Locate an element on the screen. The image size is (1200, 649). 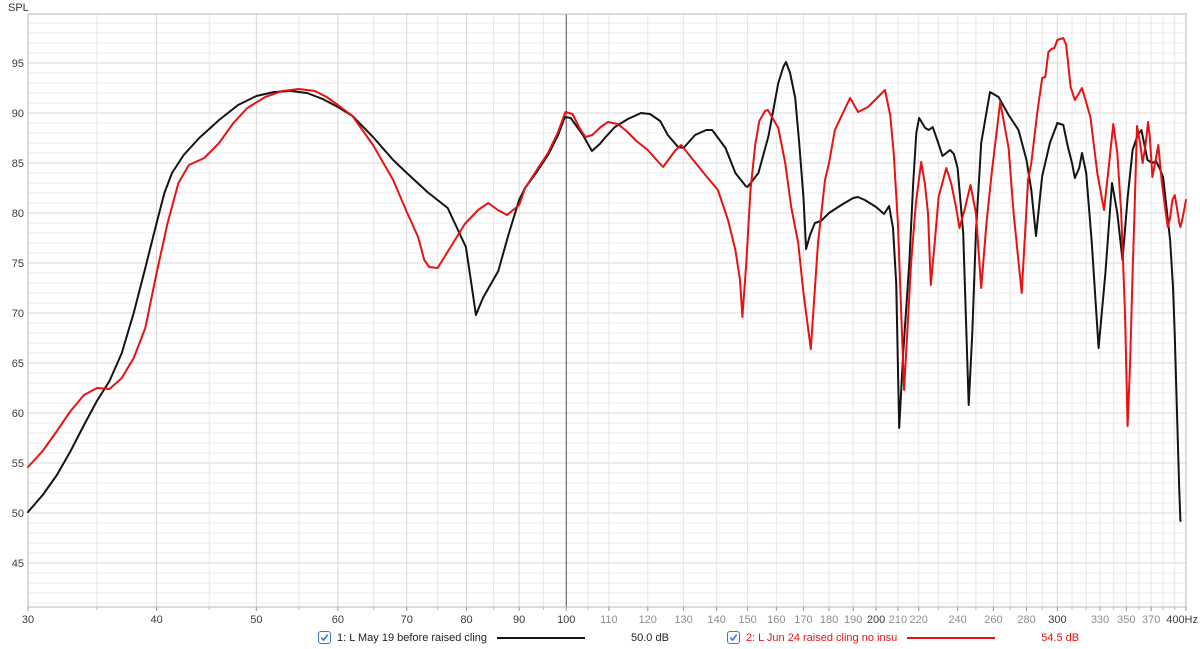
x-axis-label: 150 is located at coordinates (747, 620).